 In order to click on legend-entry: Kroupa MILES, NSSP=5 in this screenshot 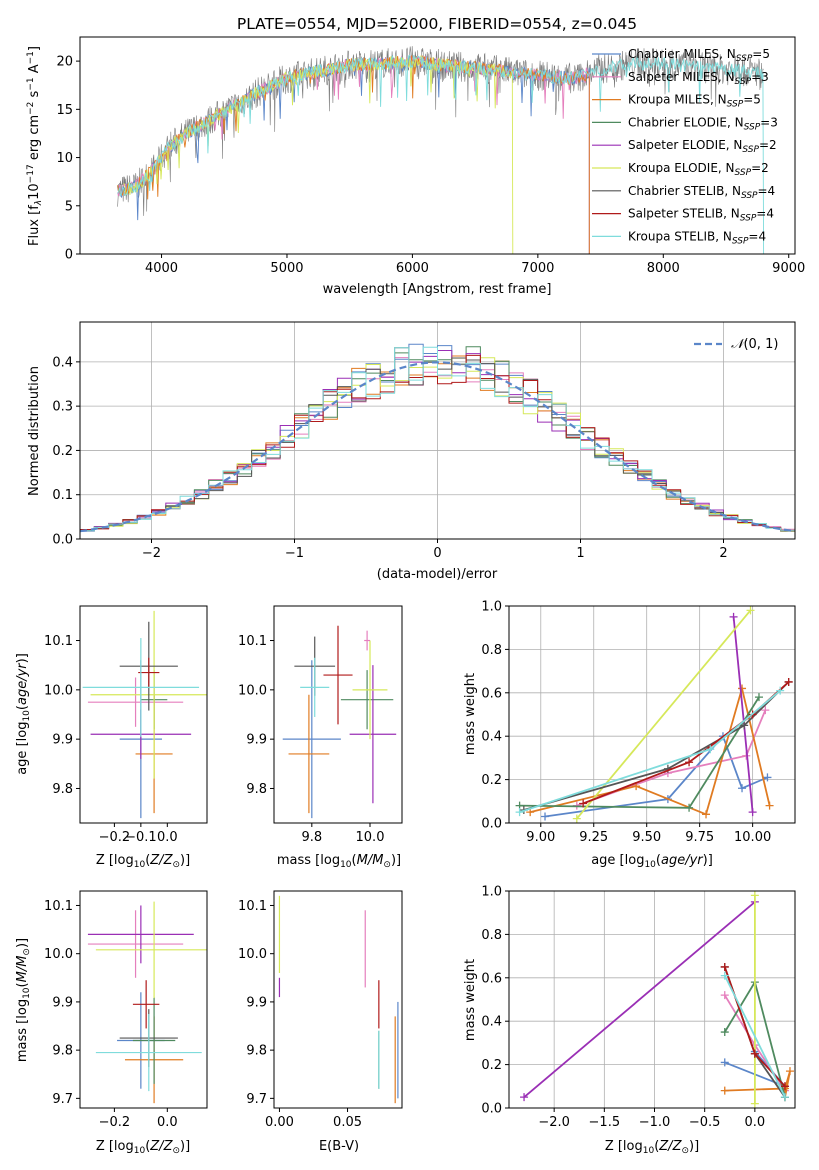, I will do `click(694, 101)`.